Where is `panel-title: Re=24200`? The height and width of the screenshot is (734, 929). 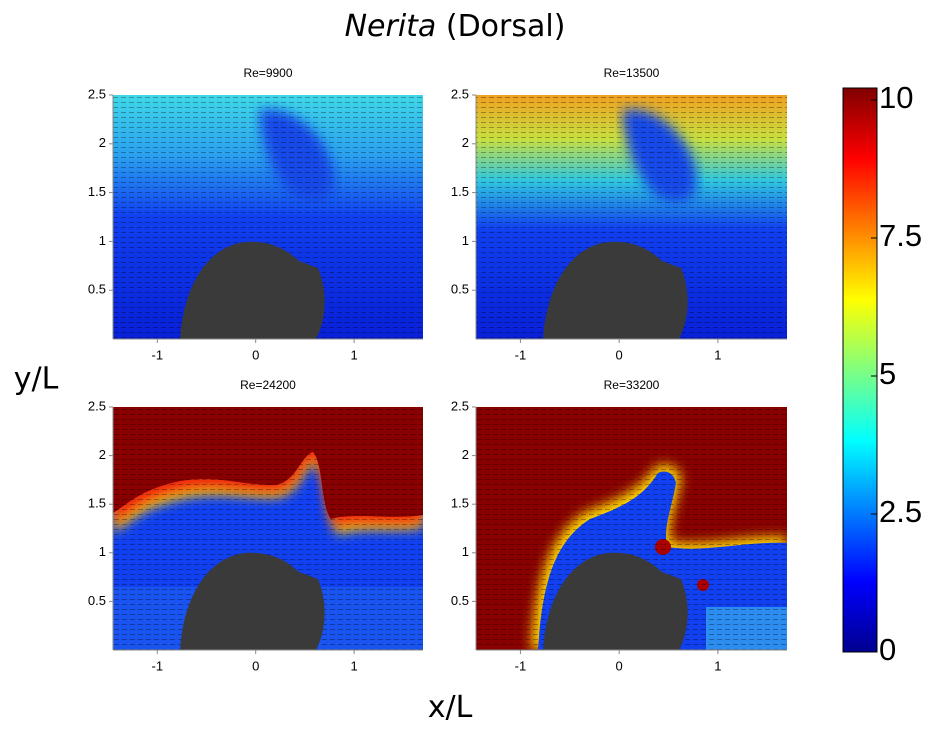 panel-title: Re=24200 is located at coordinates (268, 385).